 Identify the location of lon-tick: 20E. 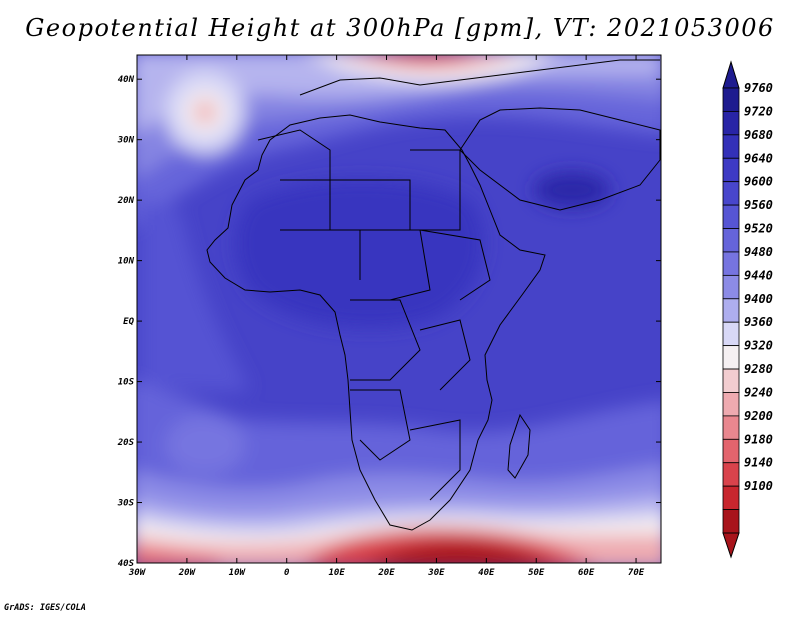
(386, 316).